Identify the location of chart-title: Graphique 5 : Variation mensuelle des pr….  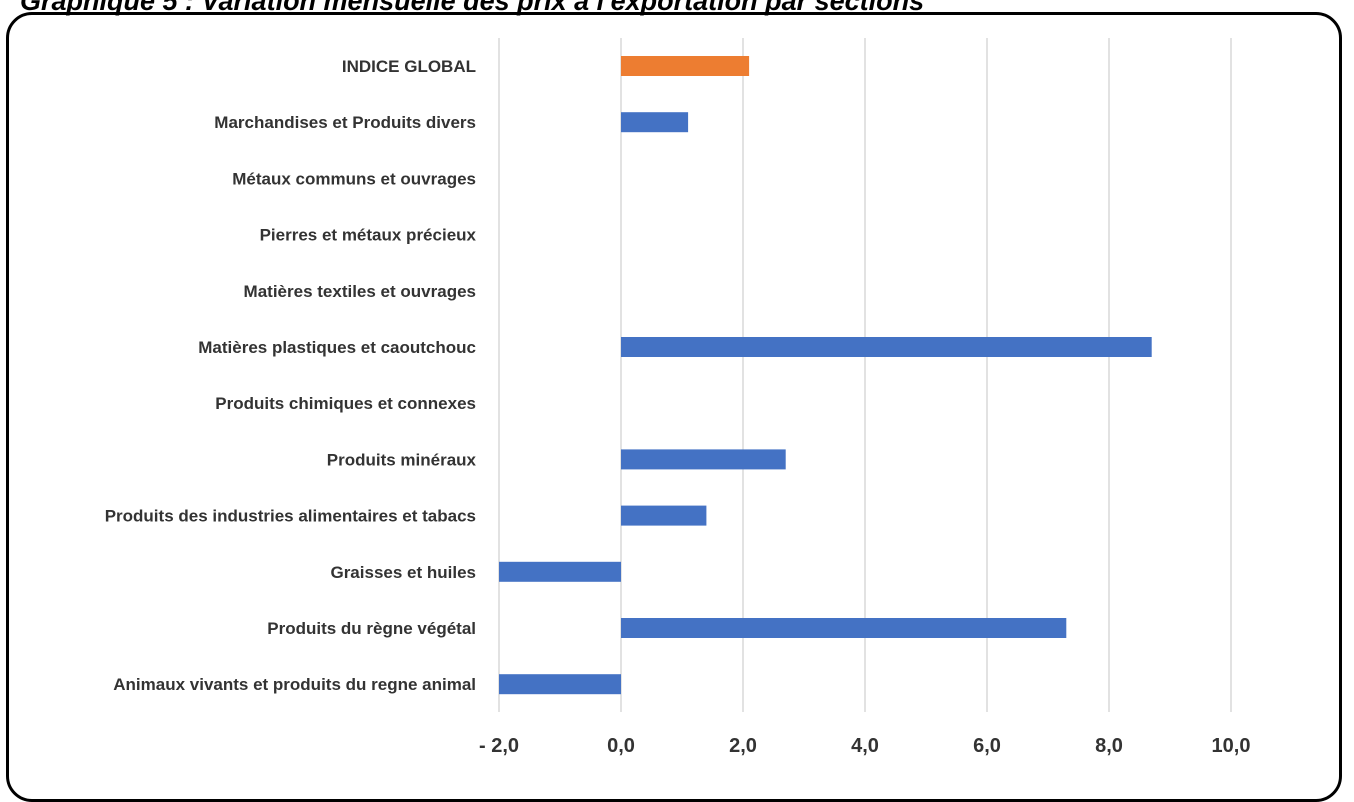
(472, 8).